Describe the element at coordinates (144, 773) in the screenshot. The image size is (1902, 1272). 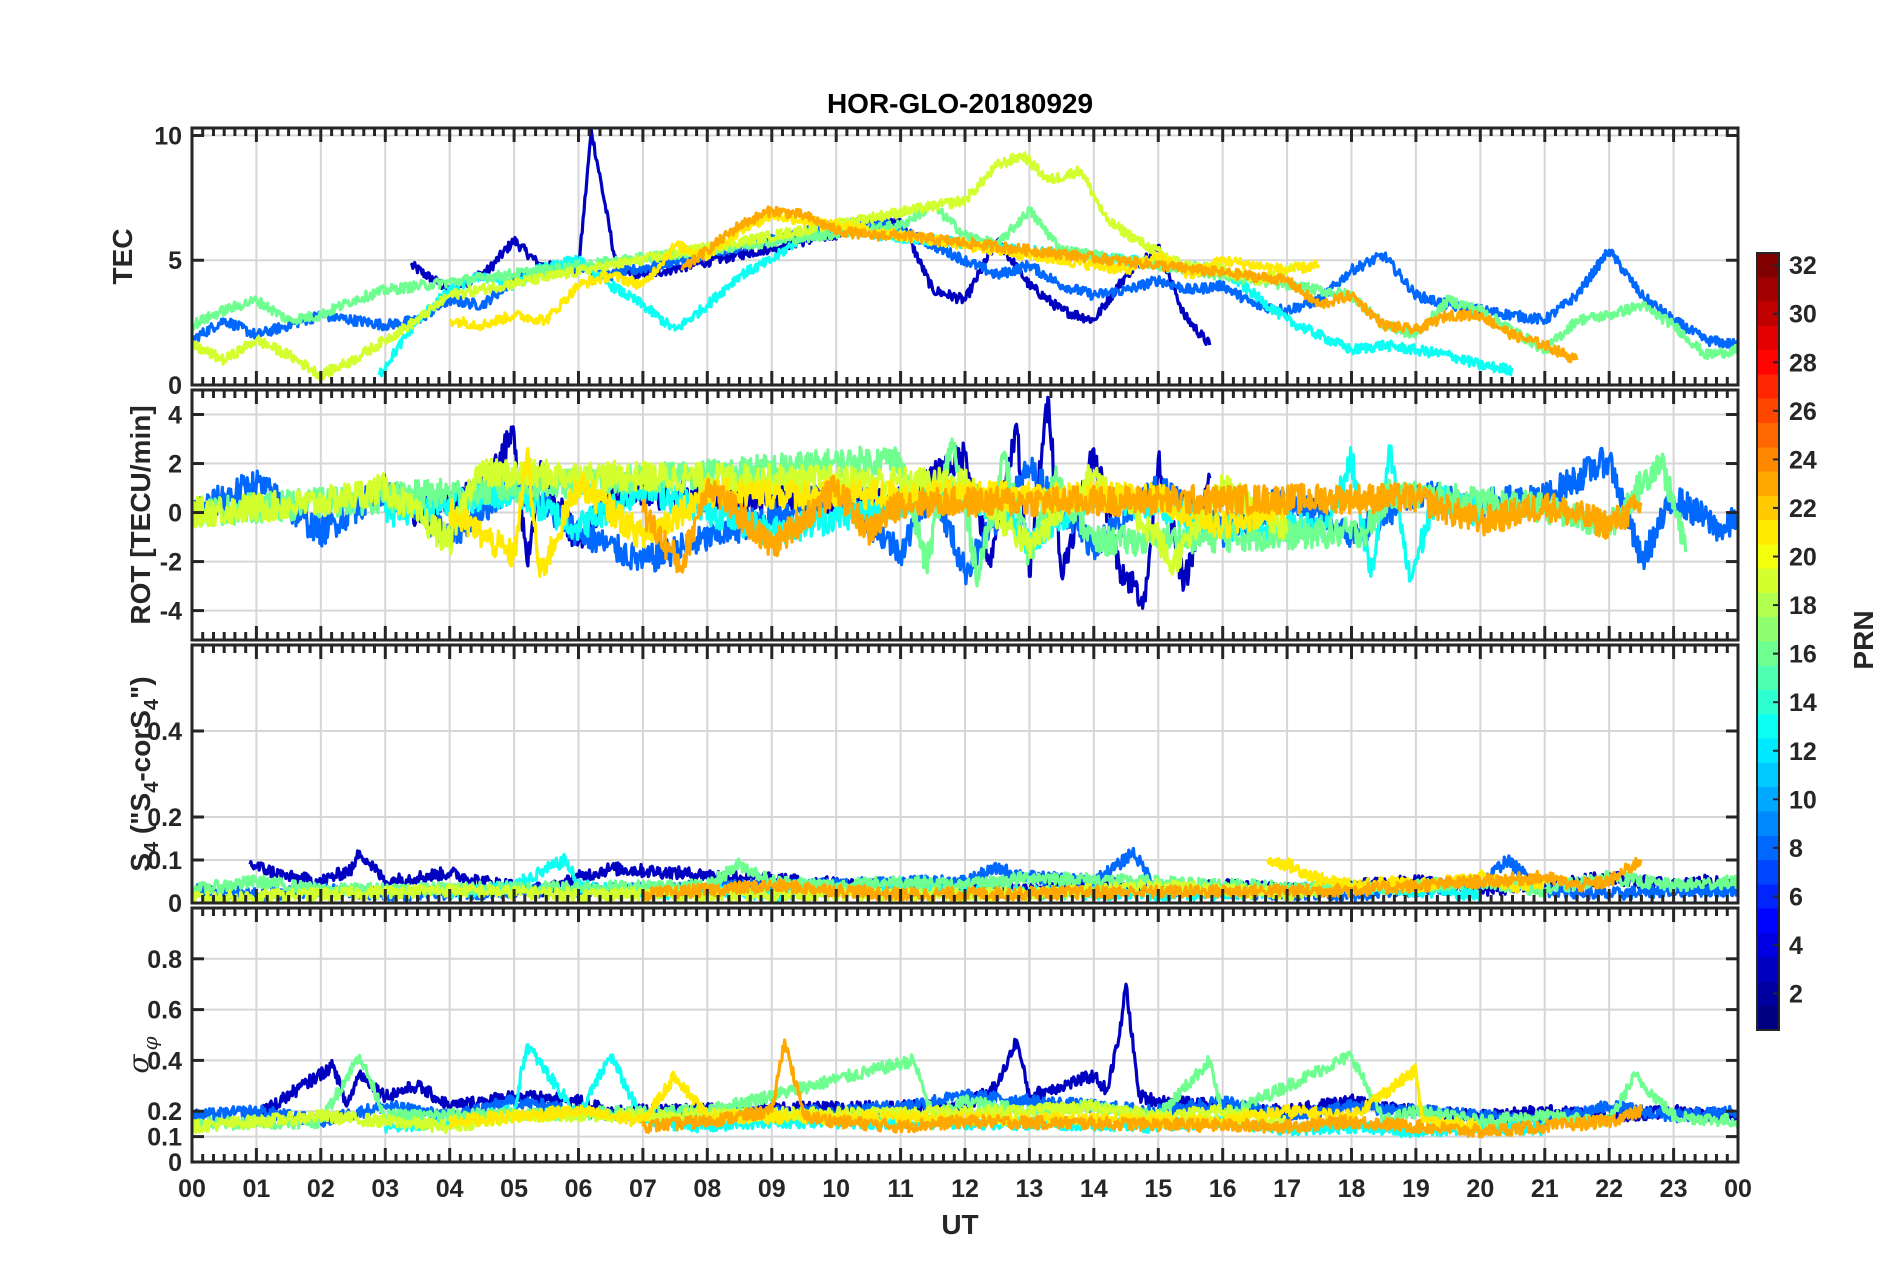
I see `y-axis-label: S4 ("S4-corS4")` at that location.